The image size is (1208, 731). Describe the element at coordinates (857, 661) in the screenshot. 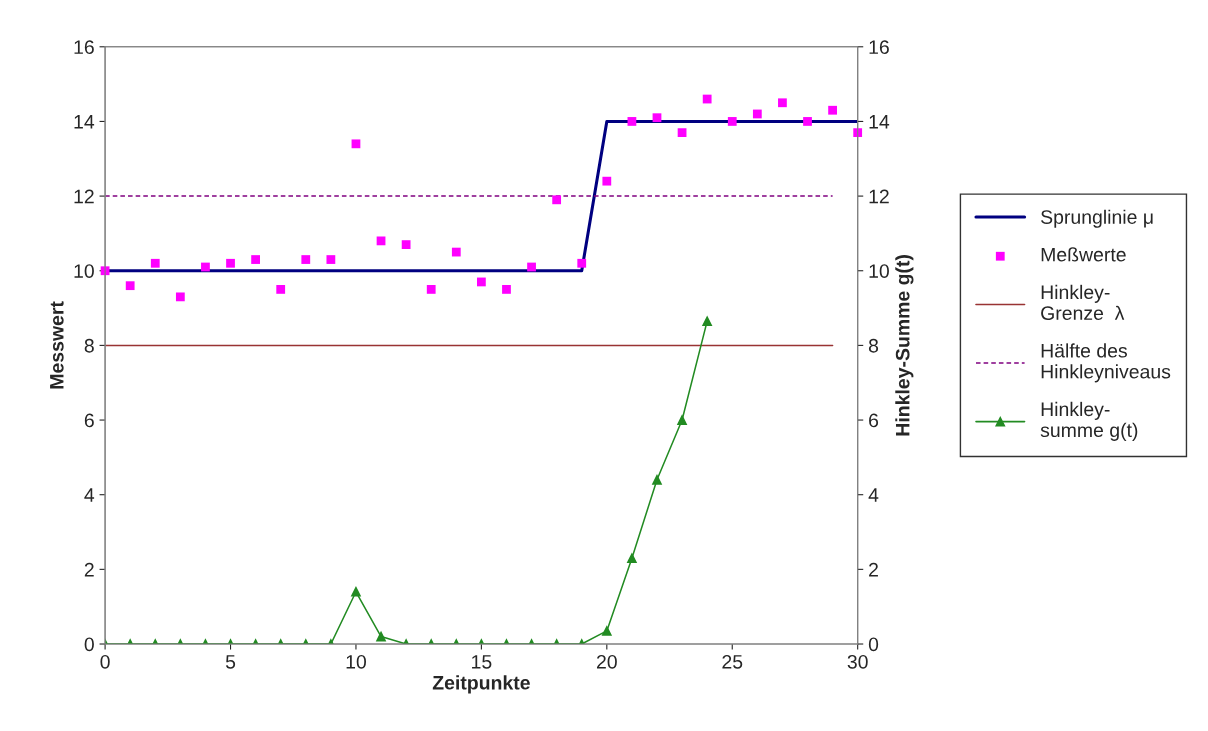

I see `x-tick-label: 30` at that location.